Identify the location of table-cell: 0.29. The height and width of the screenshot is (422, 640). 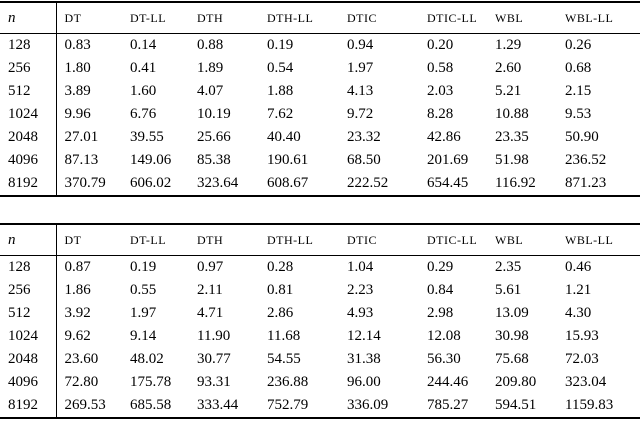
(440, 267).